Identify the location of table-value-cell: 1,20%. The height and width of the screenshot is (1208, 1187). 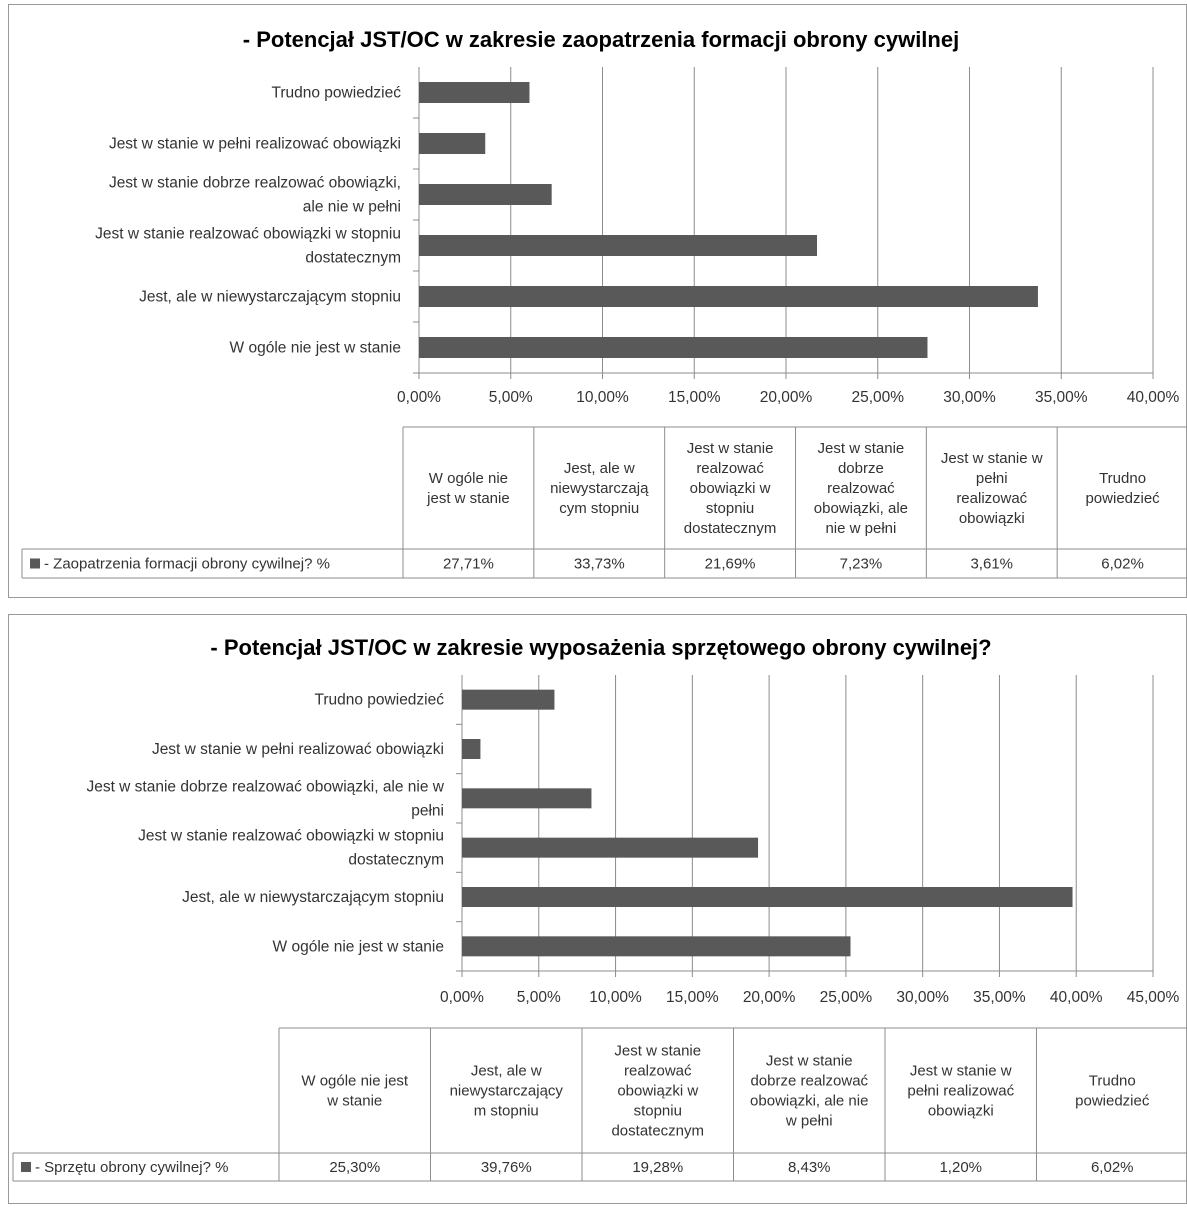
(960, 1167).